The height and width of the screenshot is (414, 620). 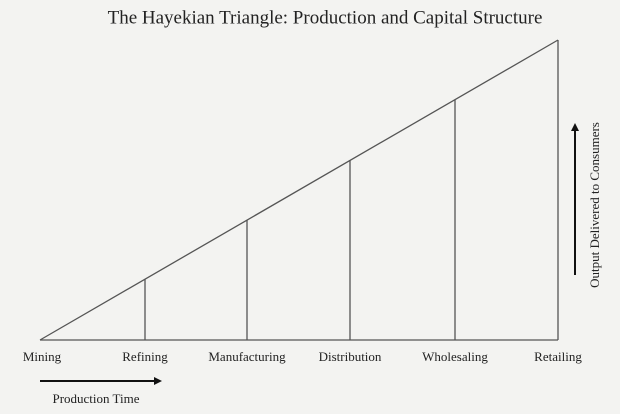 What do you see at coordinates (247, 356) in the screenshot?
I see `stage-label: Manufacturing` at bounding box center [247, 356].